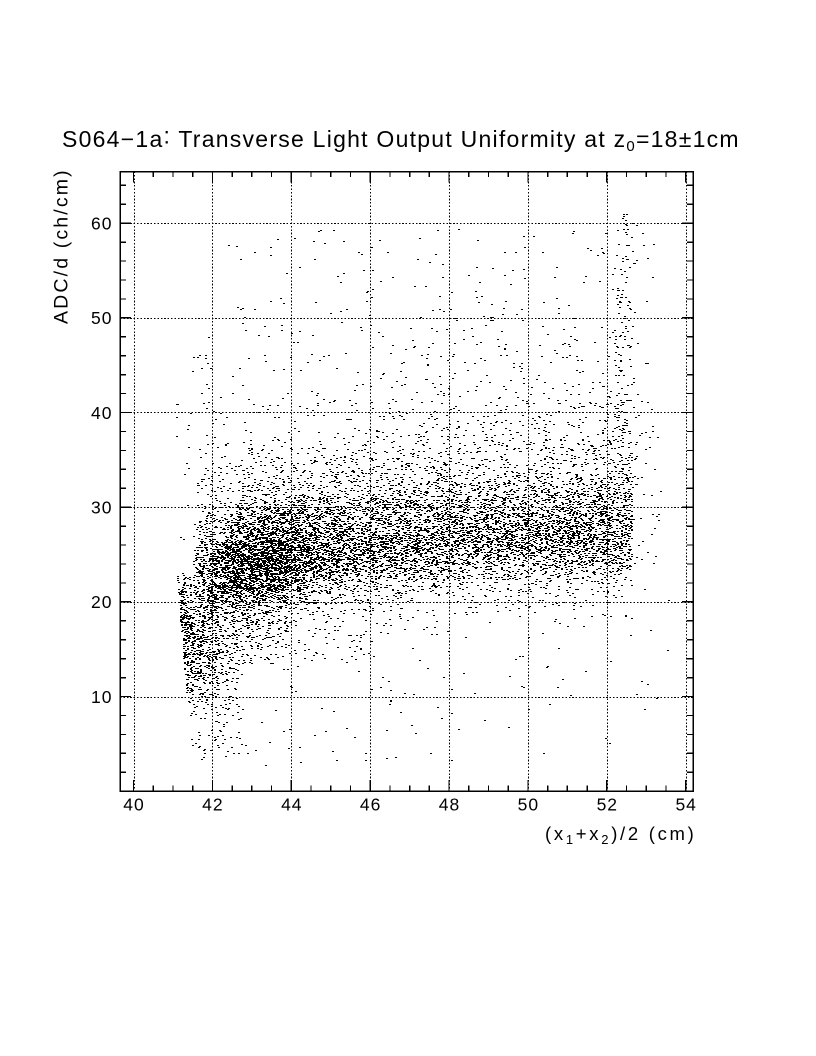  What do you see at coordinates (291, 805) in the screenshot?
I see `svg-text: 44` at bounding box center [291, 805].